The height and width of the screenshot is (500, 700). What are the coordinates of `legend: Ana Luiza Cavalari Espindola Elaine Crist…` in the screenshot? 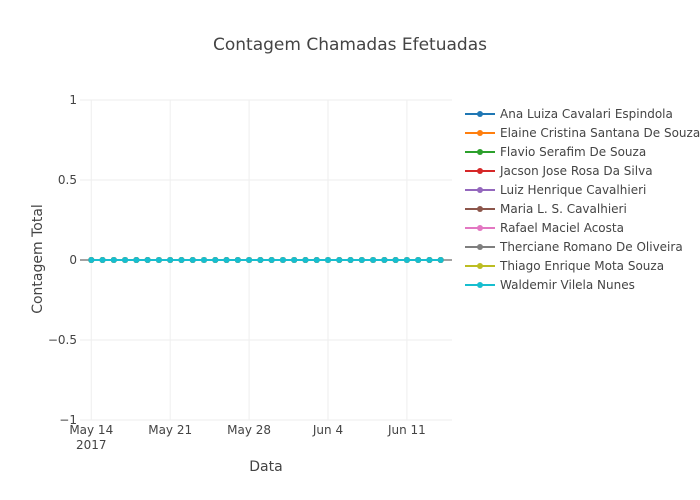 It's located at (582, 199).